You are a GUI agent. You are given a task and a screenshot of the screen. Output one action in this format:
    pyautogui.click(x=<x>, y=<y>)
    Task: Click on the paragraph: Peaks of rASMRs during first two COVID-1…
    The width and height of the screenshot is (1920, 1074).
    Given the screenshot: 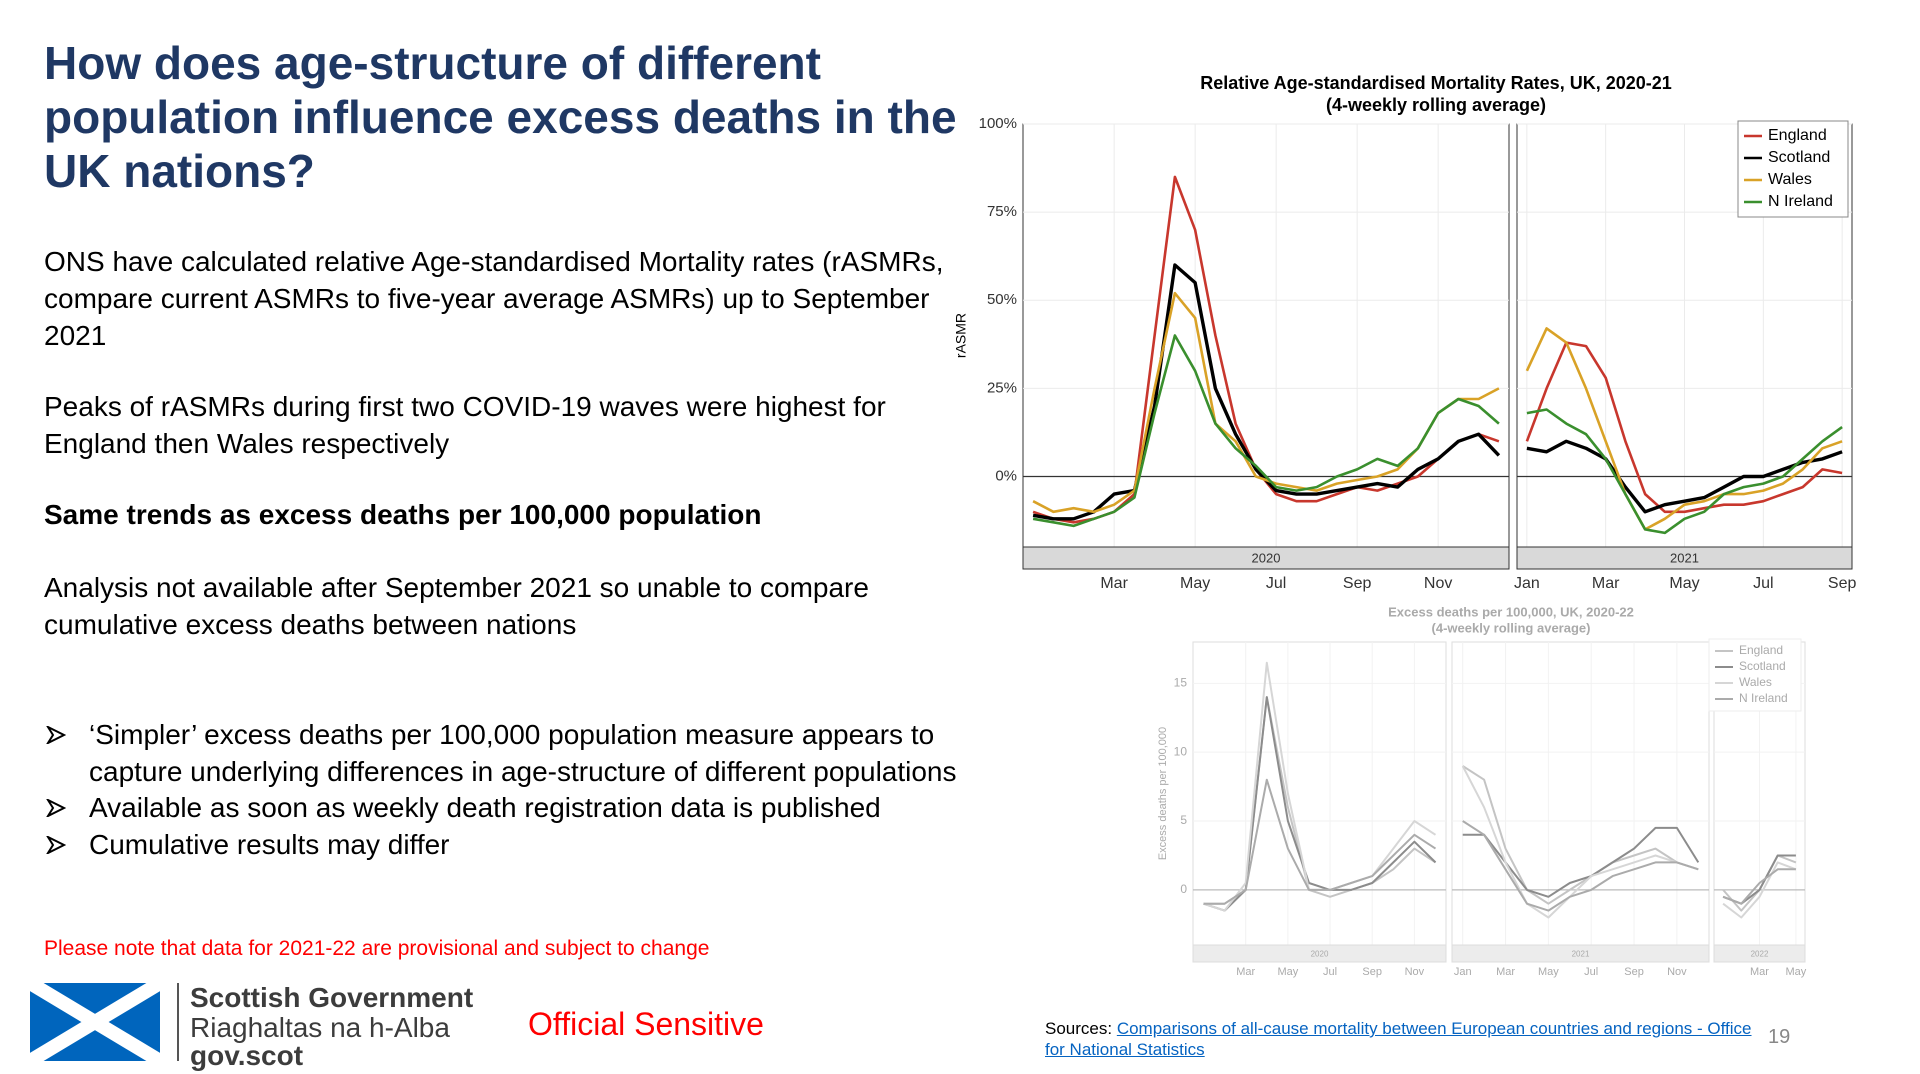 What is the action you would take?
    pyautogui.click(x=465, y=425)
    